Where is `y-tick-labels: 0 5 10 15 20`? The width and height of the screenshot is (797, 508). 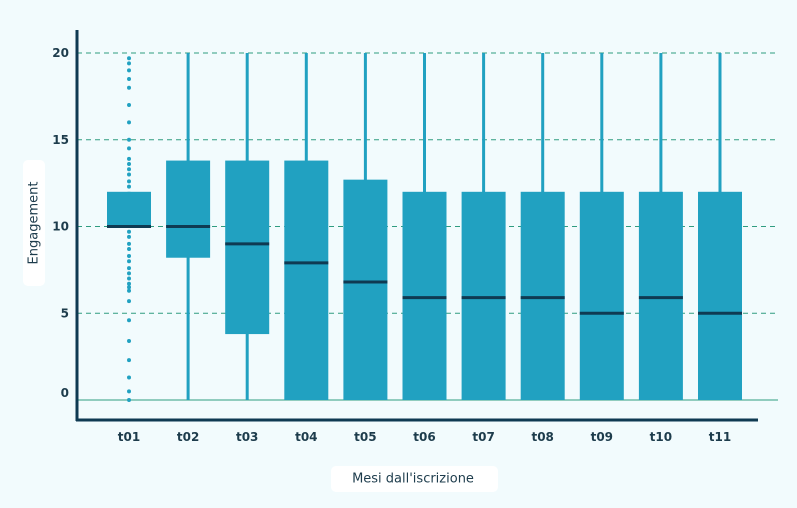
y-tick-labels: 0 5 10 15 20 is located at coordinates (60, 223).